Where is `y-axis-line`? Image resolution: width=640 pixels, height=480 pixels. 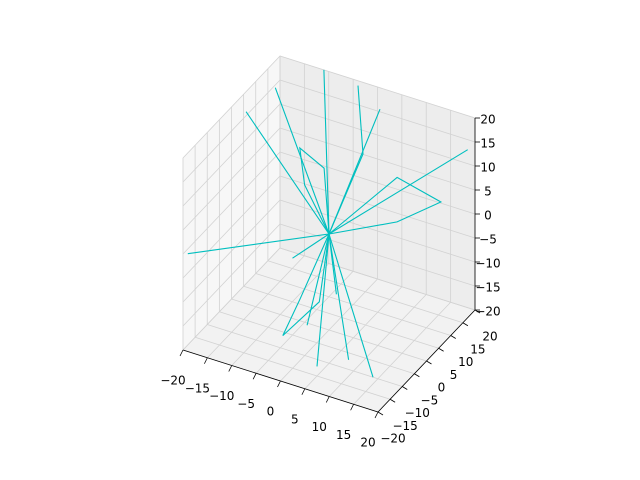
y-axis-line is located at coordinates (426, 361).